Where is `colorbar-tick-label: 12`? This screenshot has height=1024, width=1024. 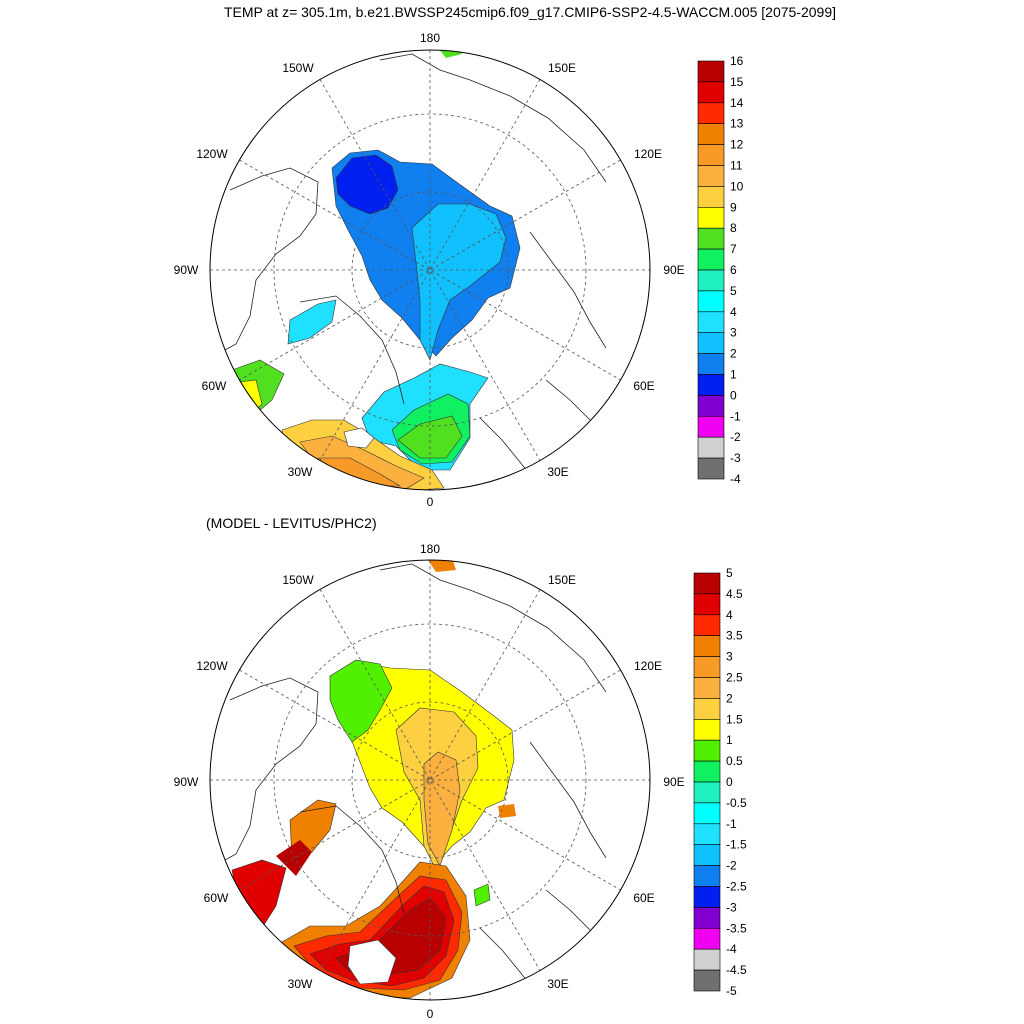 colorbar-tick-label: 12 is located at coordinates (737, 145).